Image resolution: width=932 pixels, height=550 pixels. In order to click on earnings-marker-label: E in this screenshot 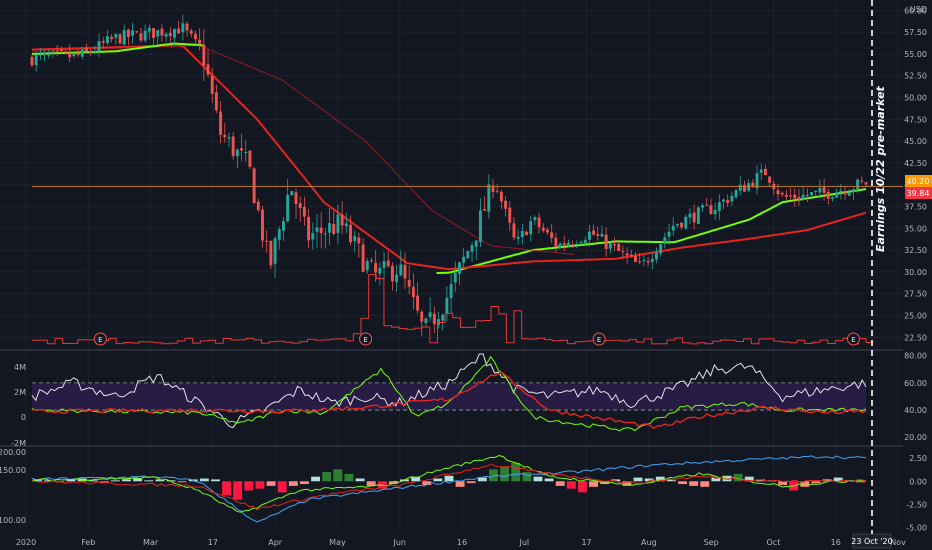, I will do `click(365, 340)`.